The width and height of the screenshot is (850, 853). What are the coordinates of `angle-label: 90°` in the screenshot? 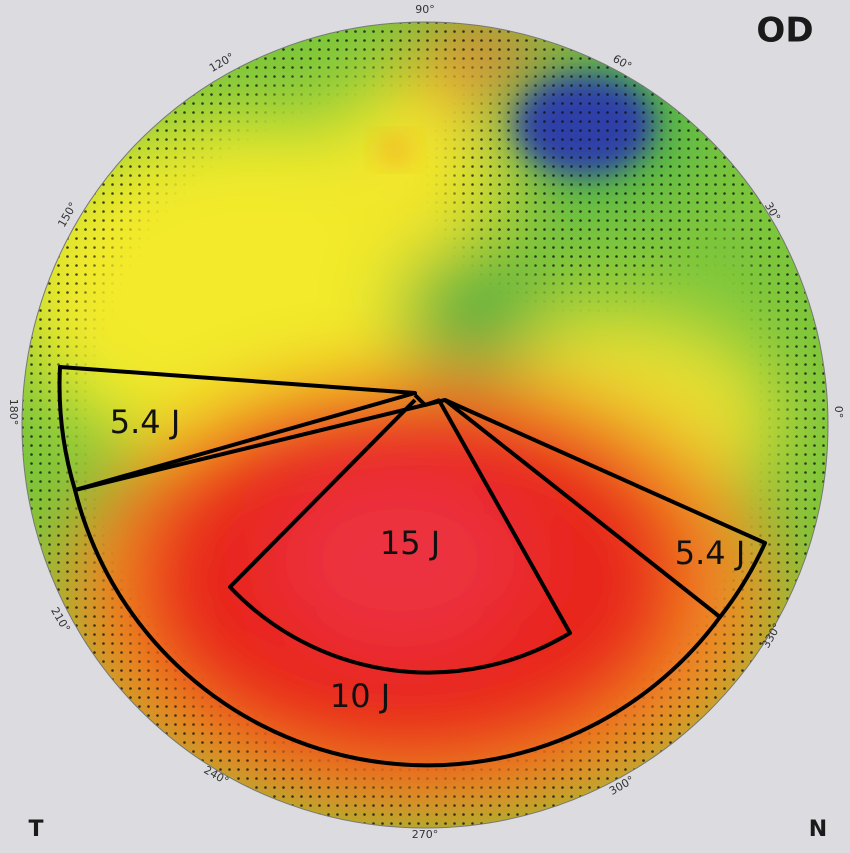 It's located at (425, 9).